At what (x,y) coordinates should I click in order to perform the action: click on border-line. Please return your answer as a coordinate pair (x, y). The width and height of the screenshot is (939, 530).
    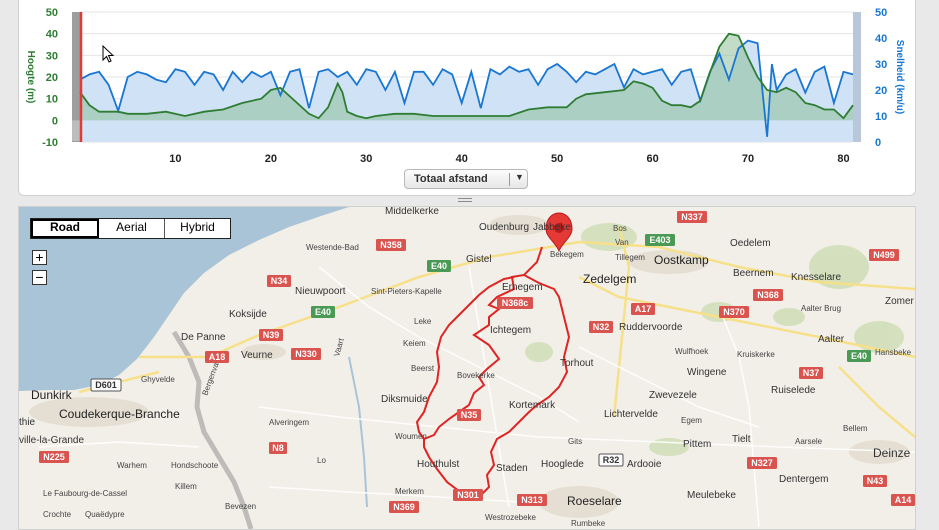
    Looking at the image, I should click on (212, 429).